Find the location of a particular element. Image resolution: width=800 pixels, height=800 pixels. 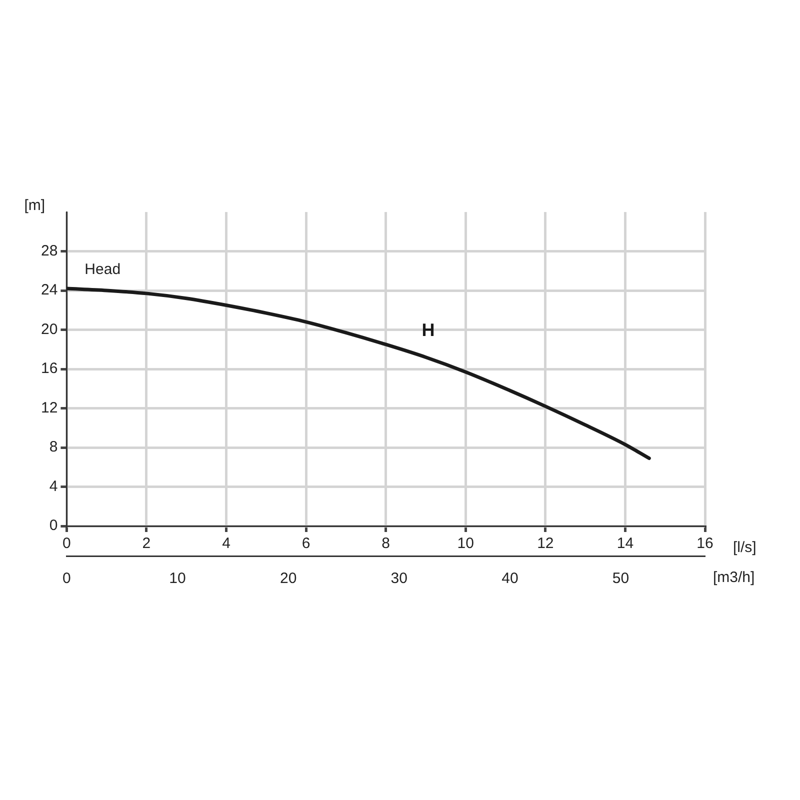

y-tick-label: 8 is located at coordinates (53, 447).